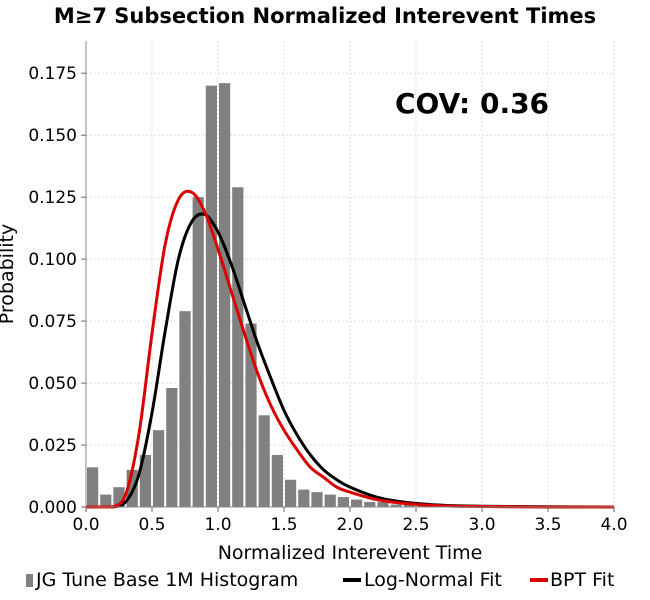 The height and width of the screenshot is (600, 650). What do you see at coordinates (52, 198) in the screenshot?
I see `y-tick-label: 0.125` at bounding box center [52, 198].